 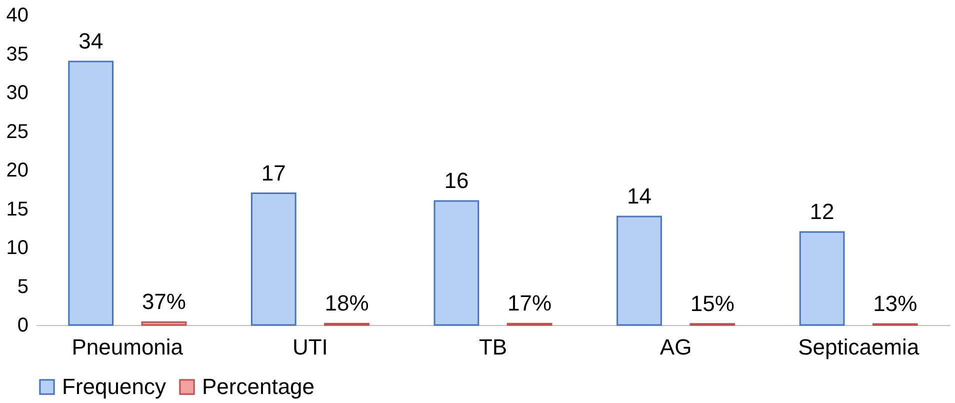 I want to click on y-tick-label: 10, so click(x=17, y=248).